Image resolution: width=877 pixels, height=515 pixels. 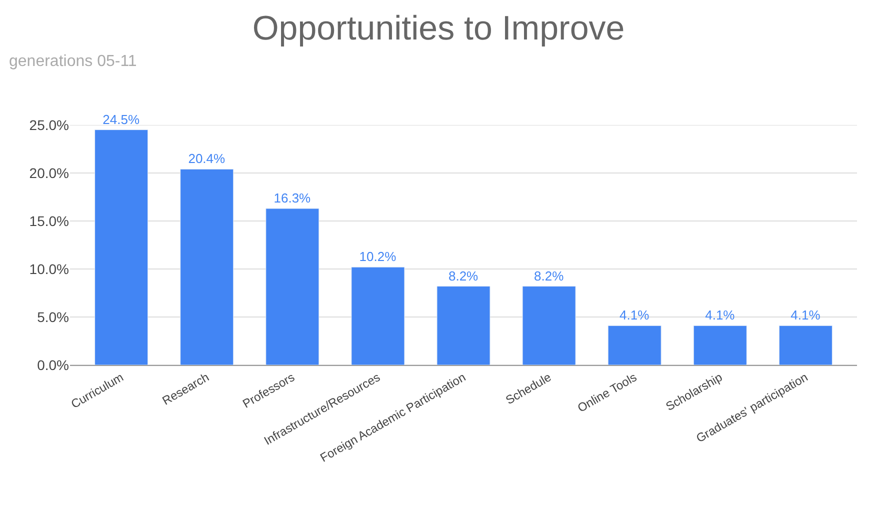 What do you see at coordinates (293, 198) in the screenshot?
I see `data-label: 16.3%` at bounding box center [293, 198].